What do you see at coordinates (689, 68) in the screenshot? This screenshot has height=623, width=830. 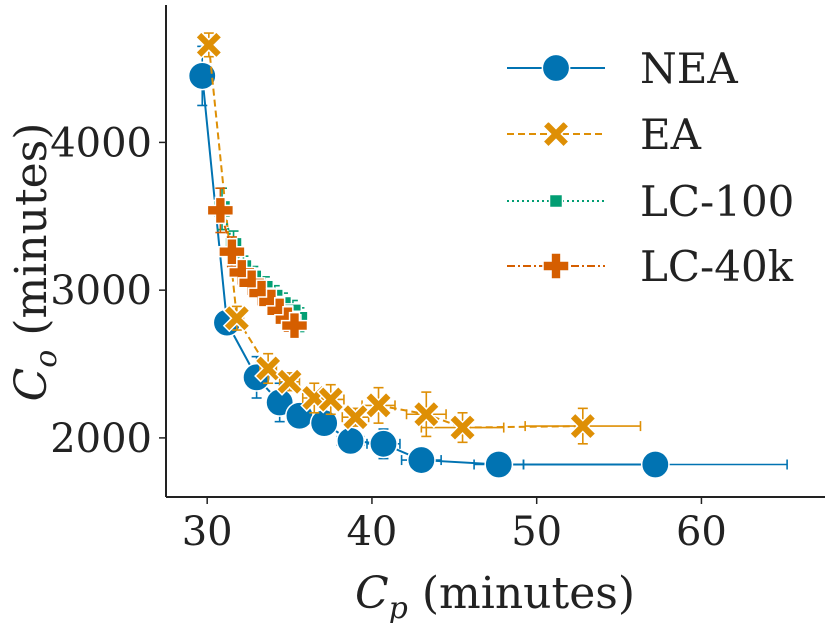 I see `legend-label: NEA` at bounding box center [689, 68].